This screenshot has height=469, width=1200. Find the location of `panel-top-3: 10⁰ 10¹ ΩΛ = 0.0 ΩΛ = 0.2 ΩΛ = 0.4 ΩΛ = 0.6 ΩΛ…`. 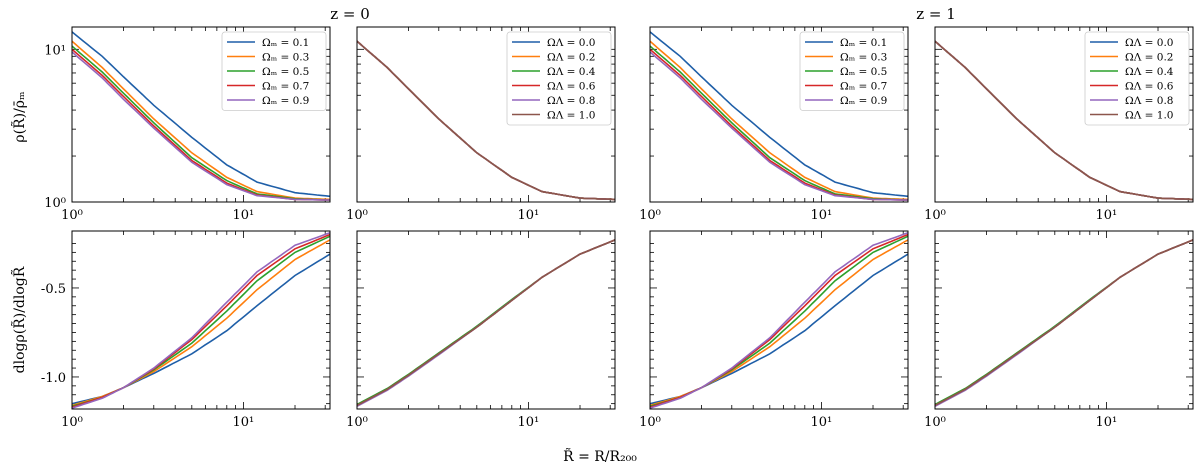

panel-top-3: 10⁰ 10¹ ΩΛ = 0.0 ΩΛ = 0.2 ΩΛ = 0.4 ΩΛ = 0.6 ΩΛ… is located at coordinates (1059, 124).